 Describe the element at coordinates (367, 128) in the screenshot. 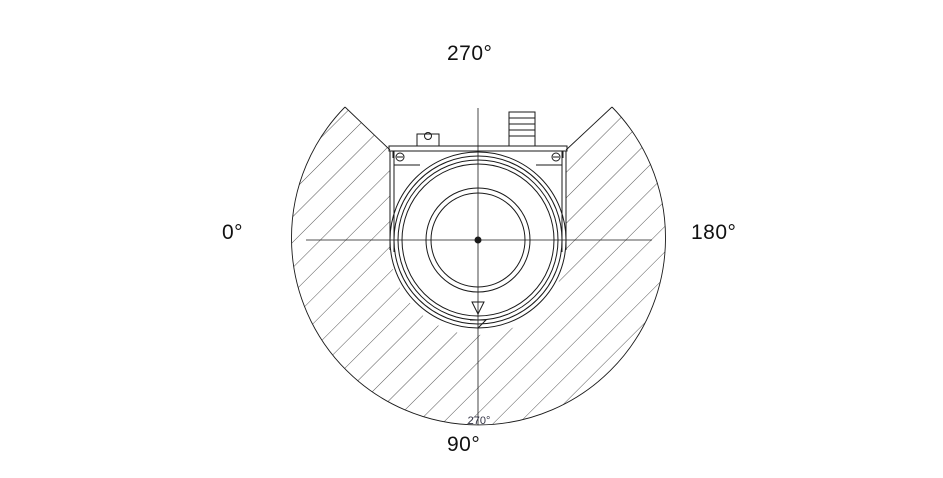

I see `arc-edge-left` at that location.